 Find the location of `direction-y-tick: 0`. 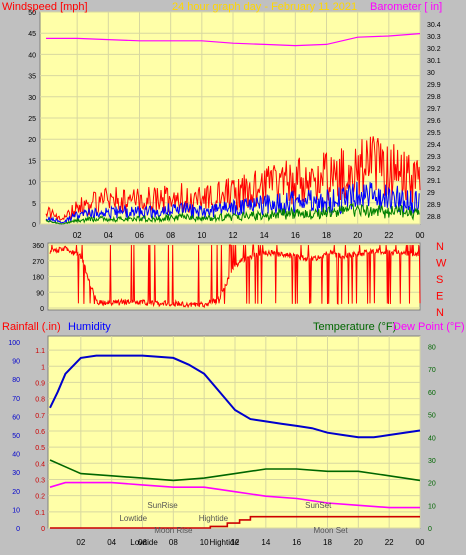

direction-y-tick: 0 is located at coordinates (42, 309).